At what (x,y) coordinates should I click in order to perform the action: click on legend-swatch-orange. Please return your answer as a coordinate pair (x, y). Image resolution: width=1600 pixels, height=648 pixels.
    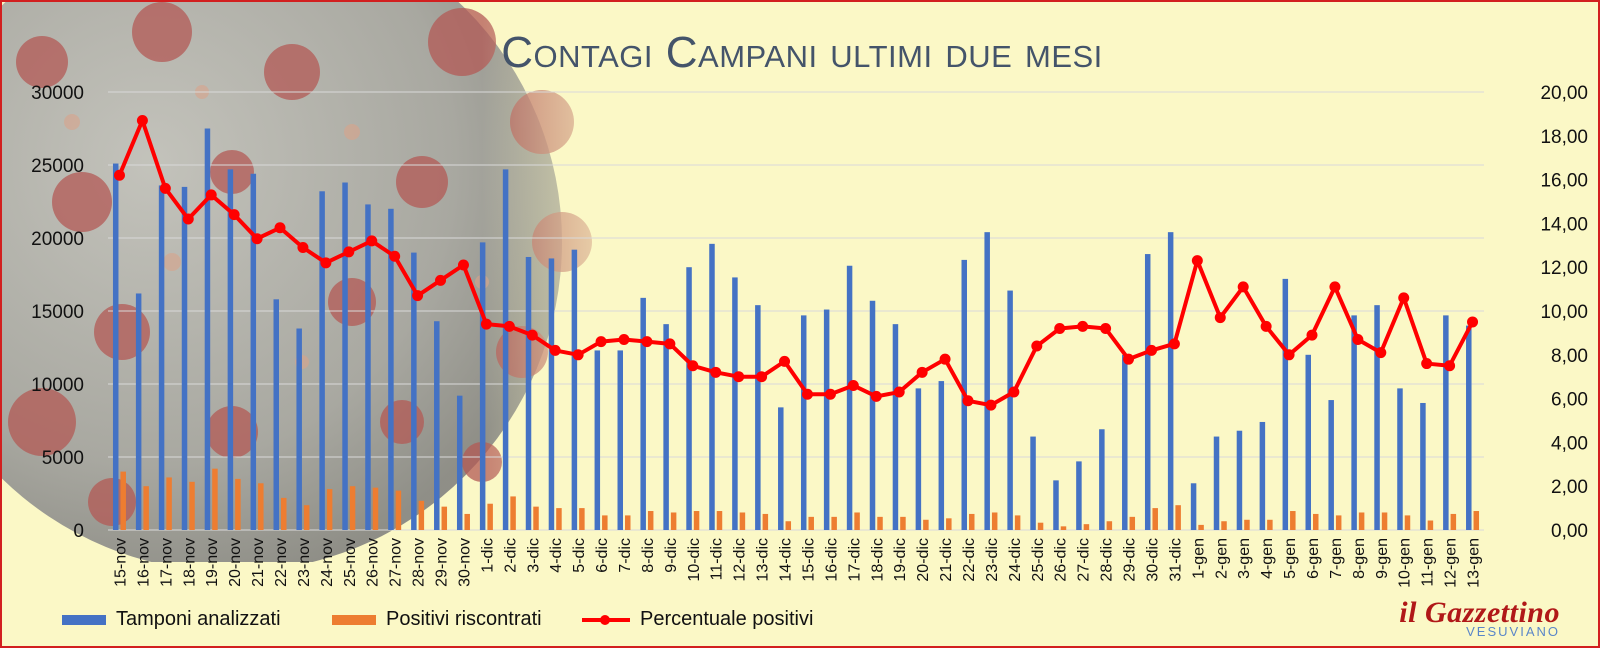
    Looking at the image, I should click on (354, 619).